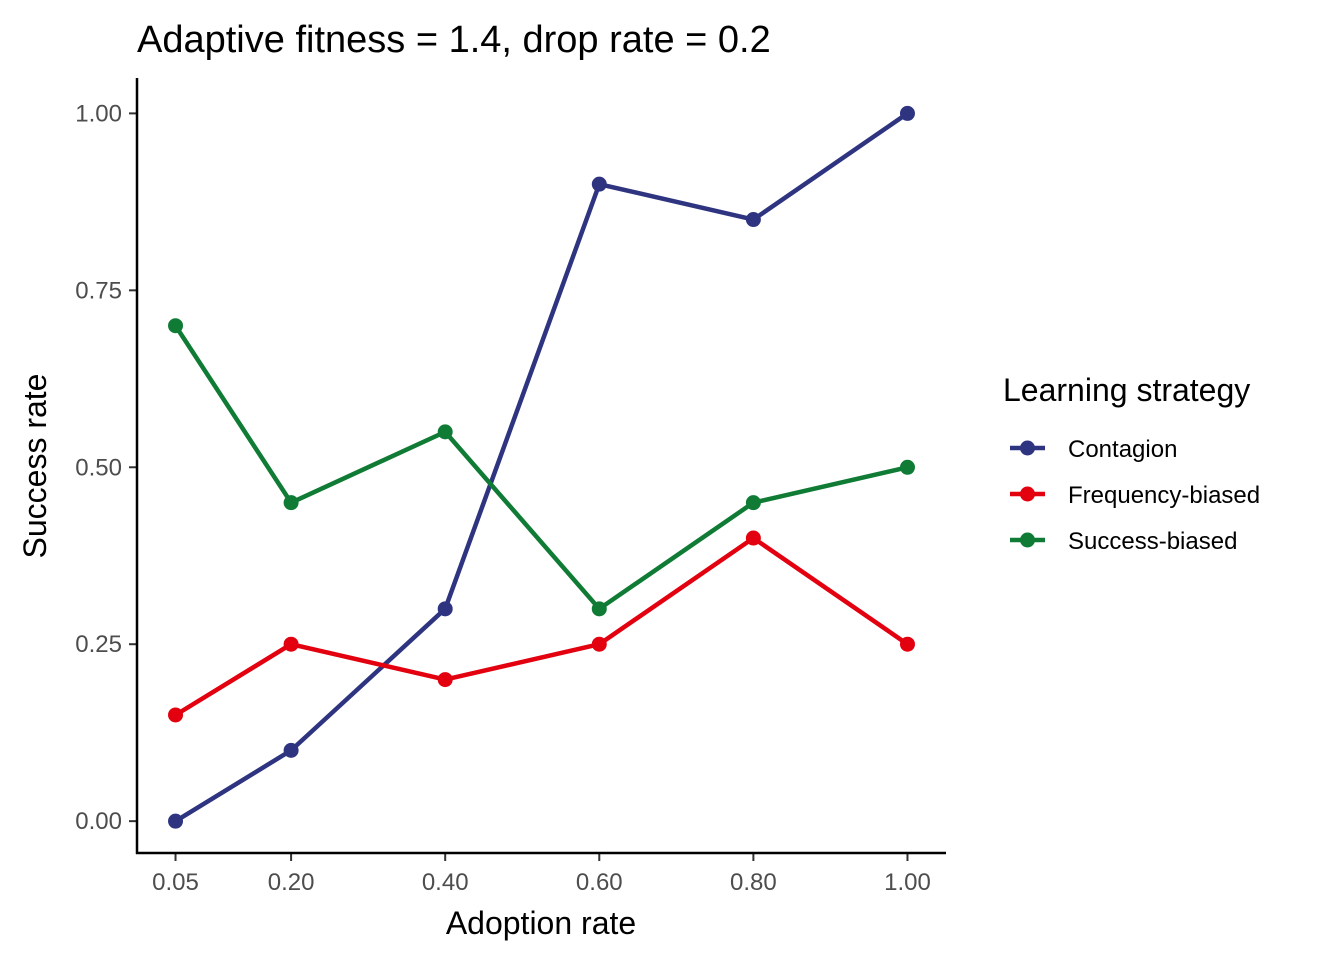 Image resolution: width=1344 pixels, height=960 pixels. Describe the element at coordinates (1152, 541) in the screenshot. I see `legend-label: Success-biased` at that location.